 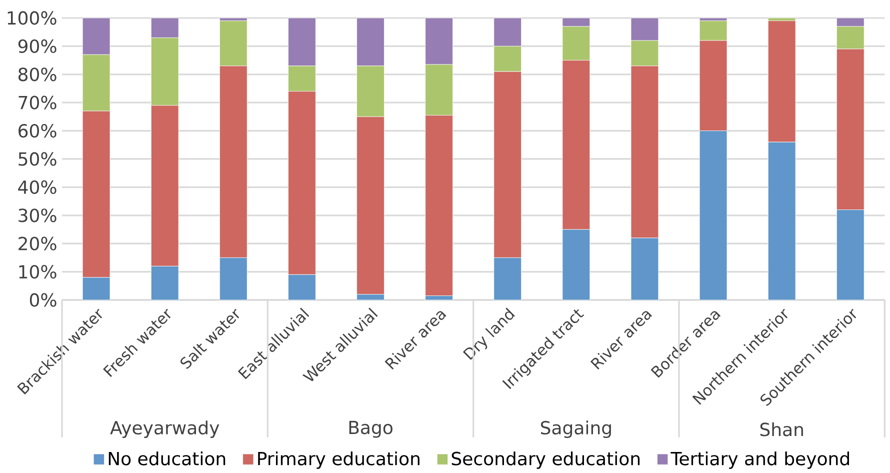 What do you see at coordinates (37, 215) in the screenshot?
I see `y-tick-label: 30%` at bounding box center [37, 215].